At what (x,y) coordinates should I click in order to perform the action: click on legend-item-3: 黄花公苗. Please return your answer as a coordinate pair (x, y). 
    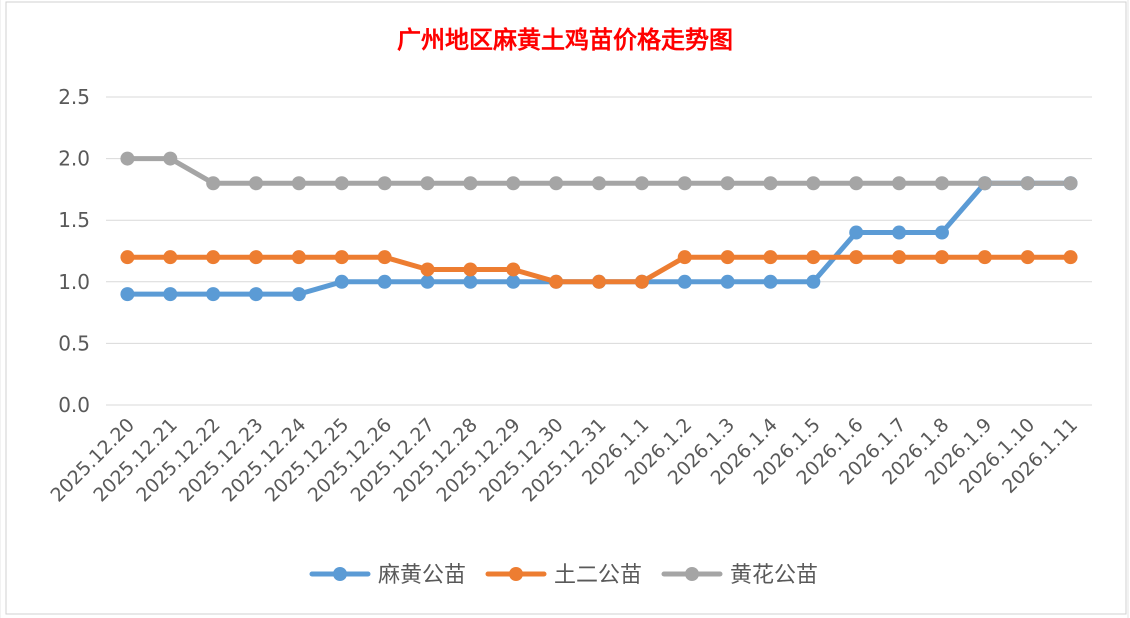
    Looking at the image, I should click on (739, 575).